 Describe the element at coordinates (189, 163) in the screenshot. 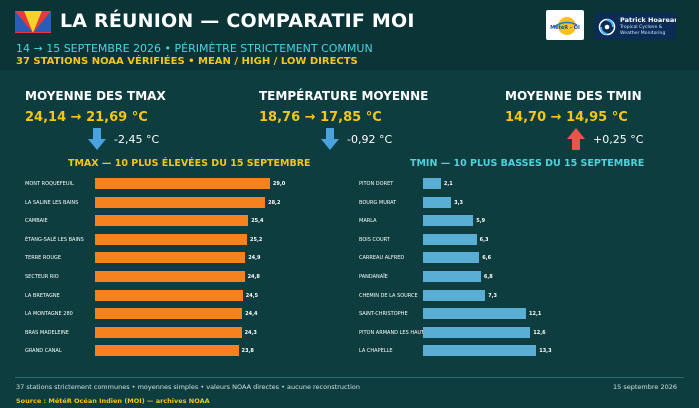

I see `chart-tmax-title: TMAX — 10 PLUS ÉLEVÉES DU 15 SEPTEMBRE` at that location.